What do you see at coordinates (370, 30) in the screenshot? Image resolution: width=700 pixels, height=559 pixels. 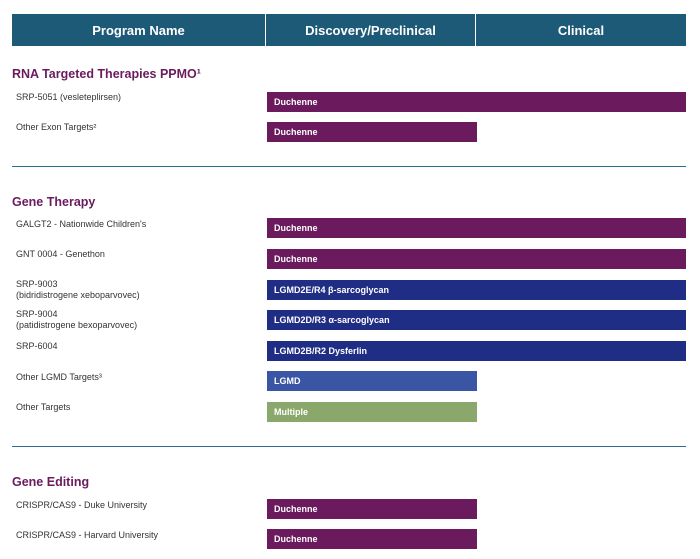 I see `header-discovery-preclinical: Discovery/Preclinical` at bounding box center [370, 30].